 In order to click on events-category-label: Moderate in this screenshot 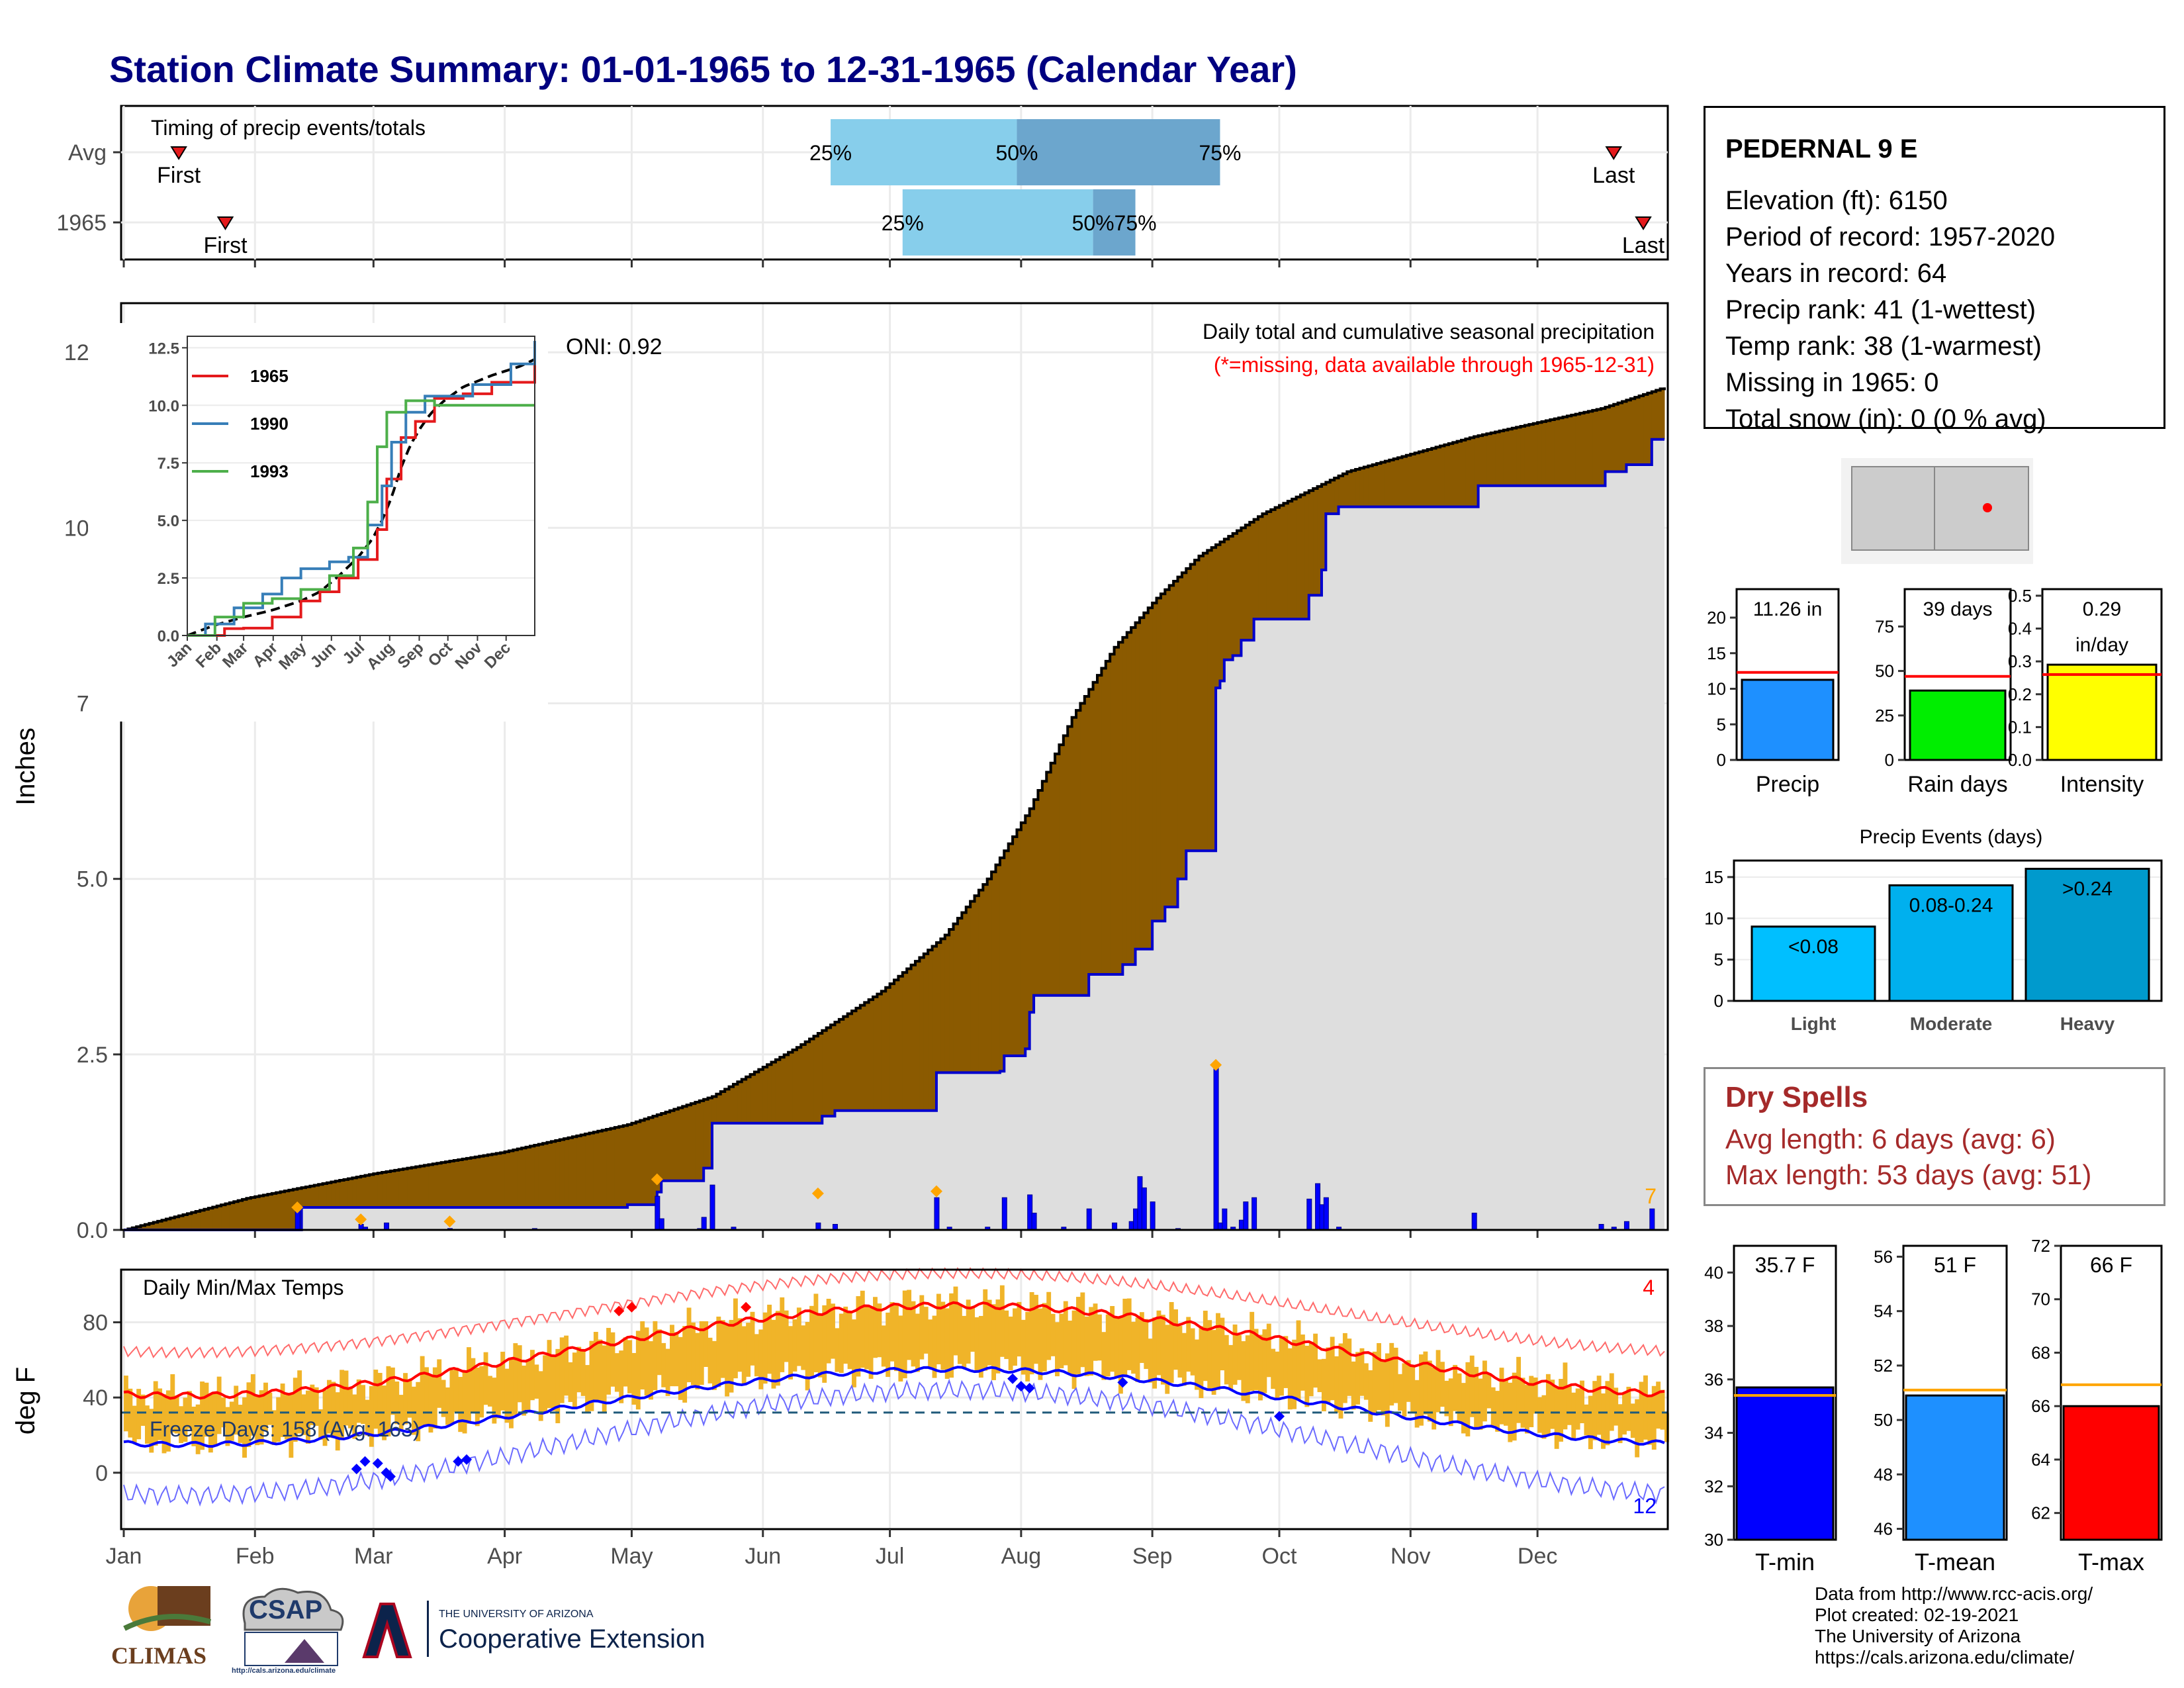, I will do `click(1951, 1023)`.